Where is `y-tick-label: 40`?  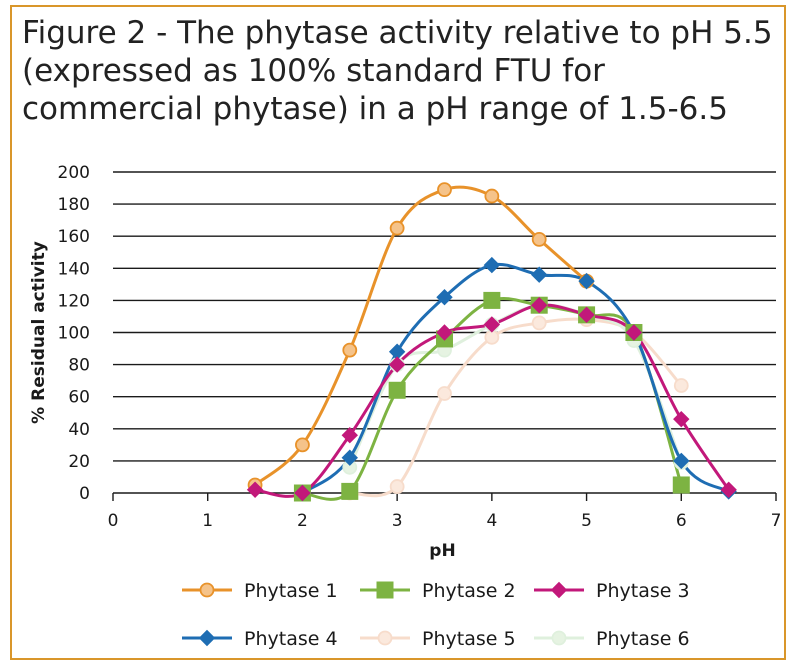
y-tick-label: 40 is located at coordinates (79, 430).